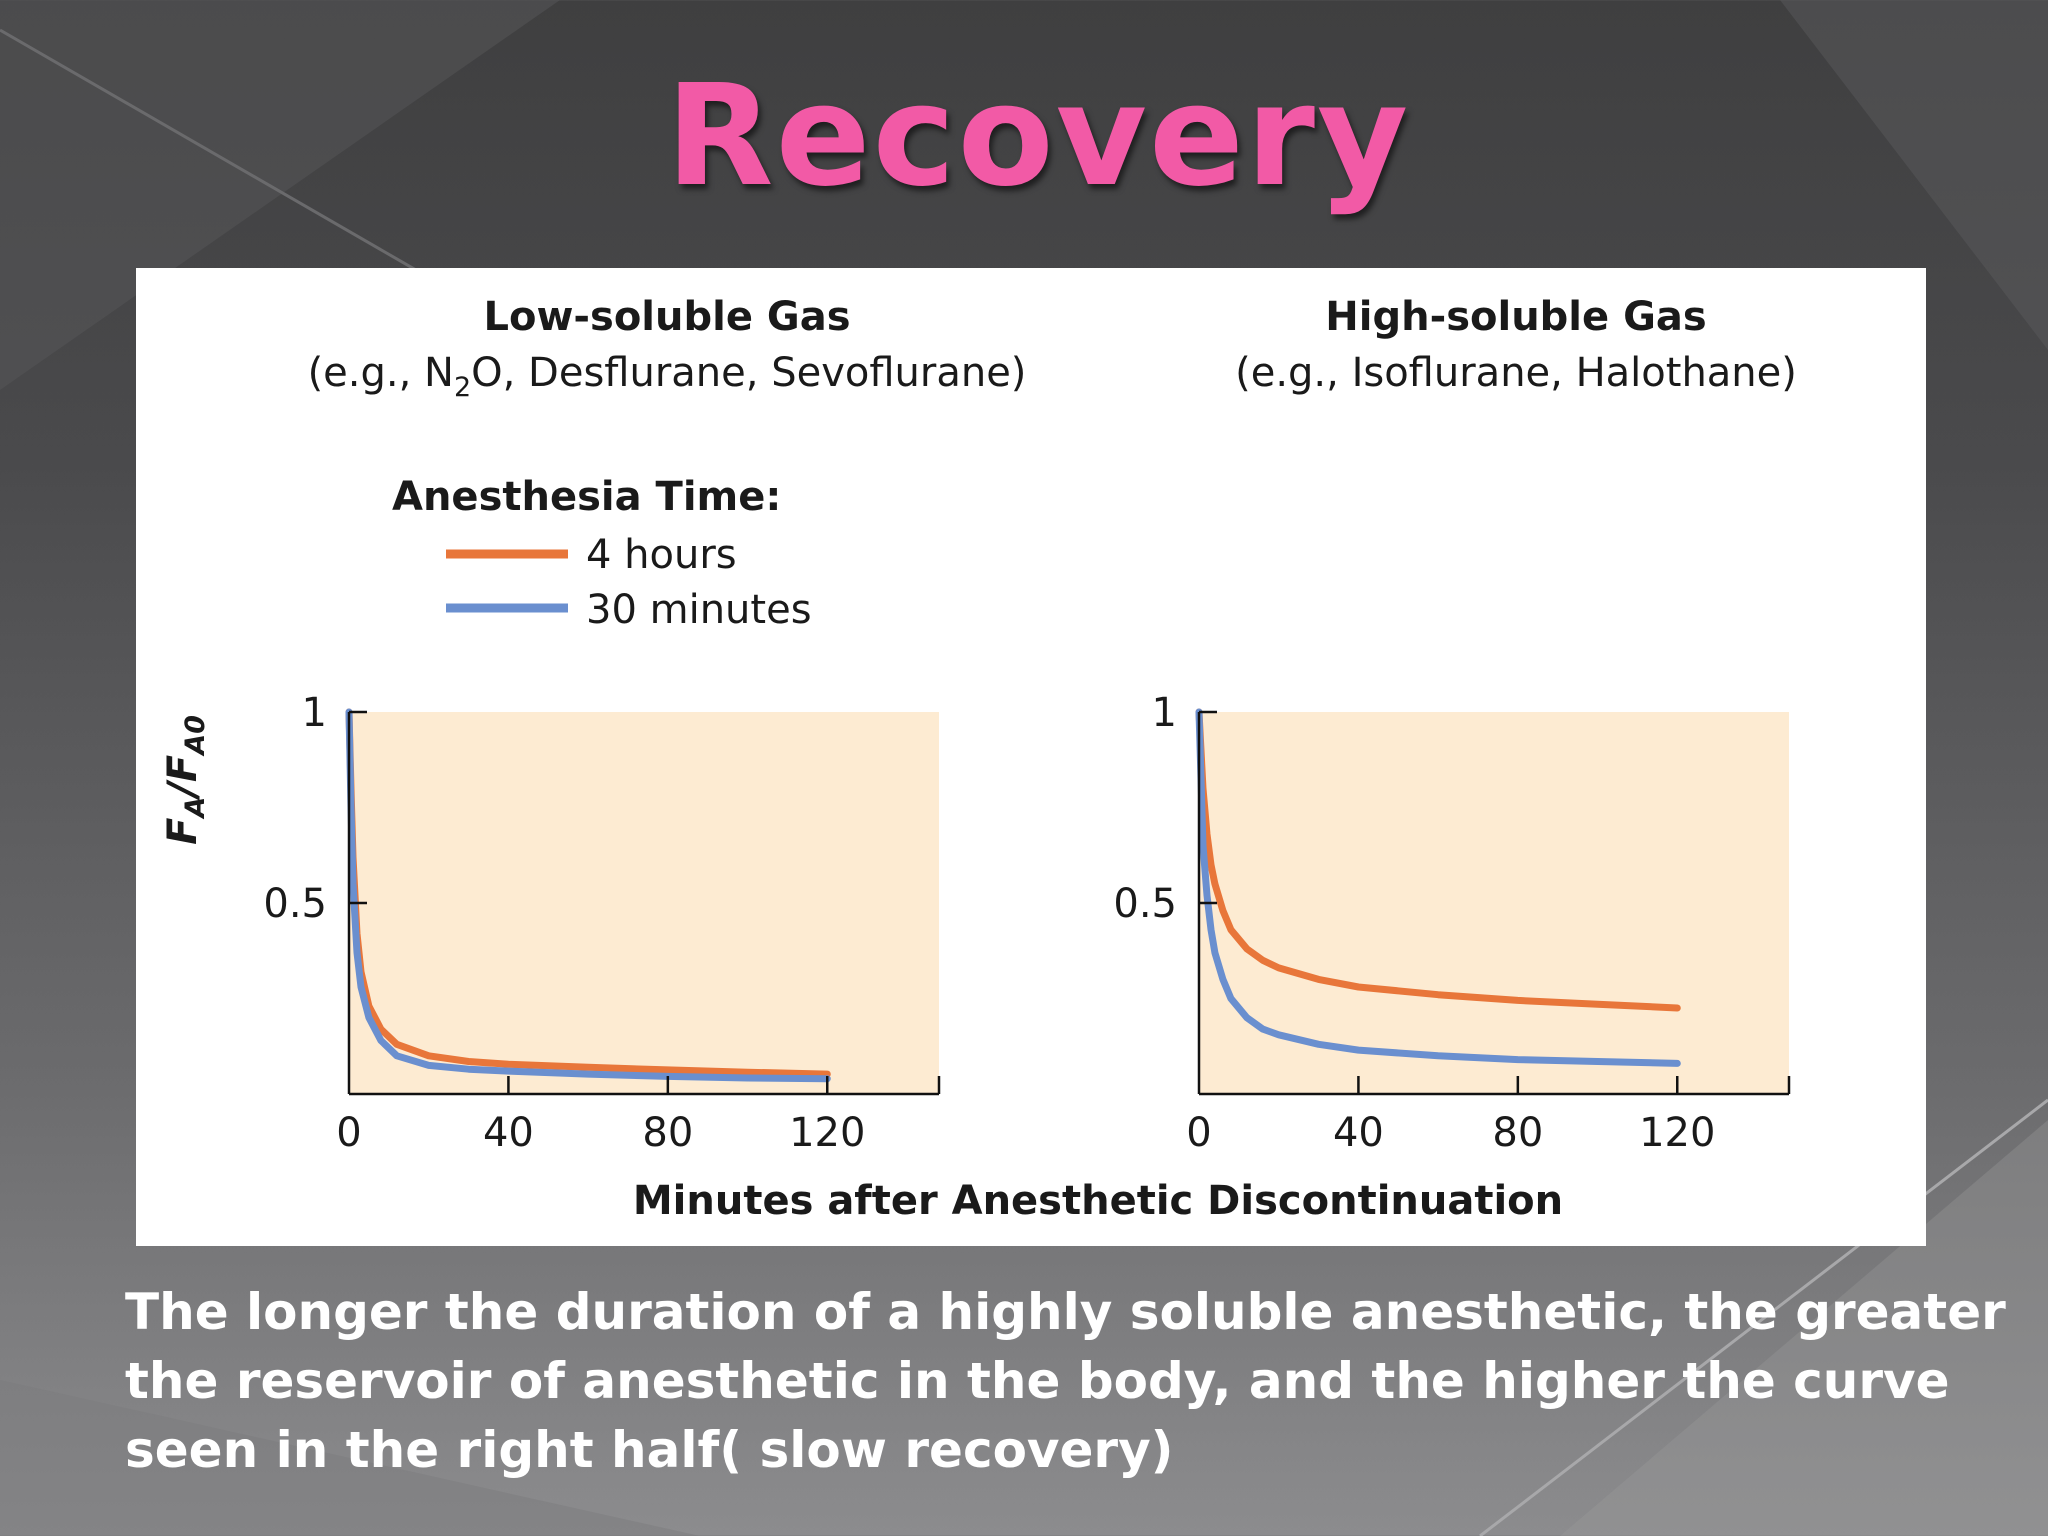 Image resolution: width=2048 pixels, height=1536 pixels. I want to click on x-tick-label-left: 80, so click(667, 1133).